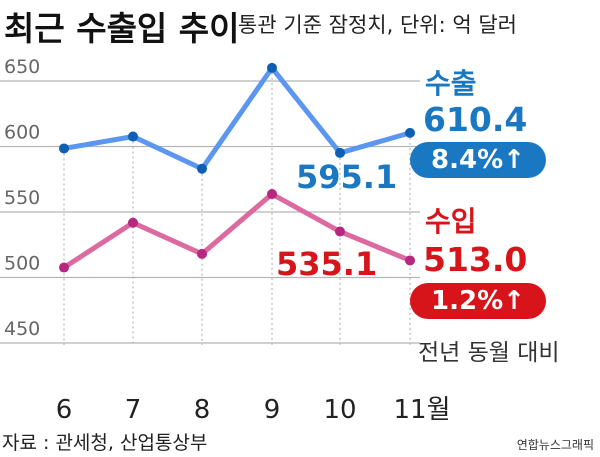 The image size is (600, 457). Describe the element at coordinates (478, 301) in the screenshot. I see `import-change-badge: 1.2%↑` at that location.